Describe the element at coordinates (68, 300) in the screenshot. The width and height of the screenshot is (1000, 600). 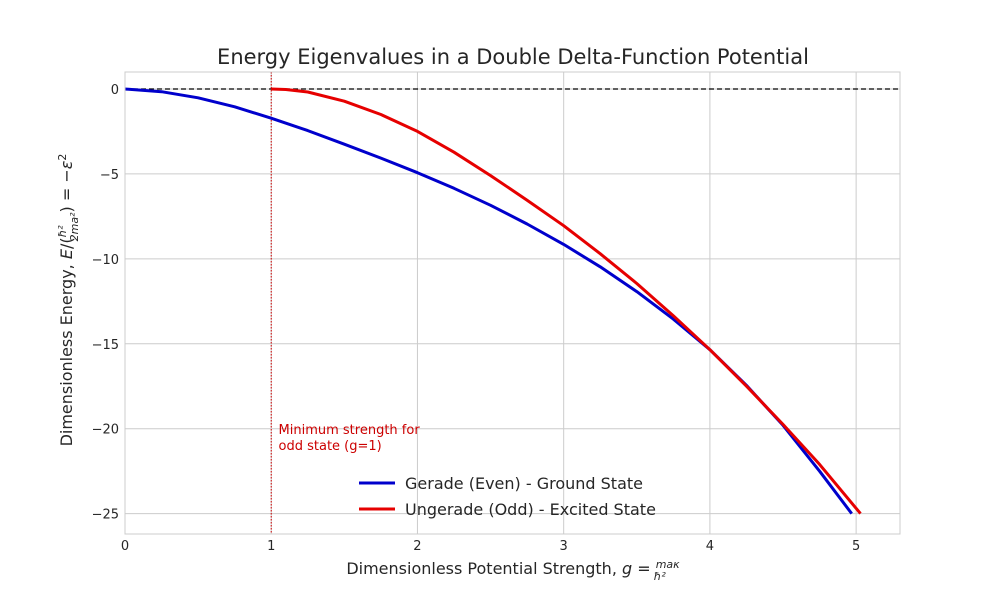
I see `y-axis-label: Dimensionless Energy, E/(ħ²2ma²) = −ε2` at that location.